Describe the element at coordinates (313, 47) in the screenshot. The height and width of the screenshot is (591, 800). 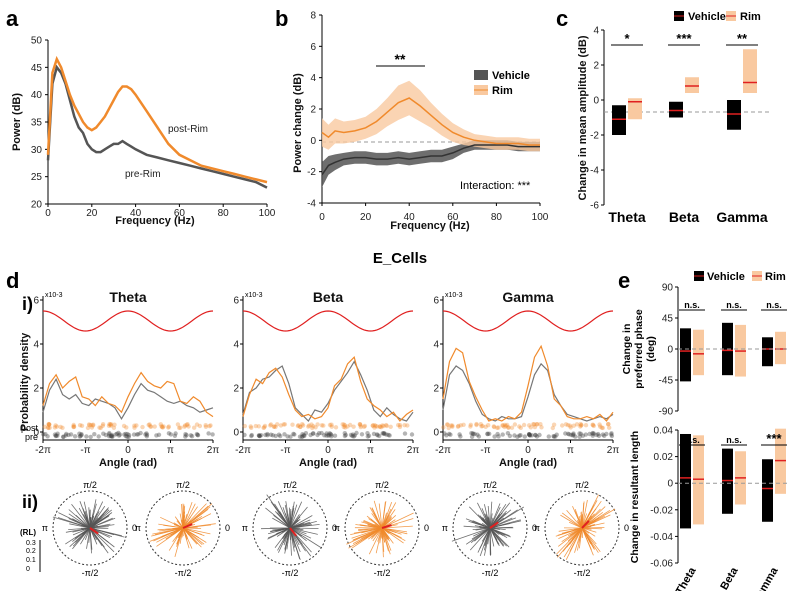
I see `b-ytick-label: 6` at that location.